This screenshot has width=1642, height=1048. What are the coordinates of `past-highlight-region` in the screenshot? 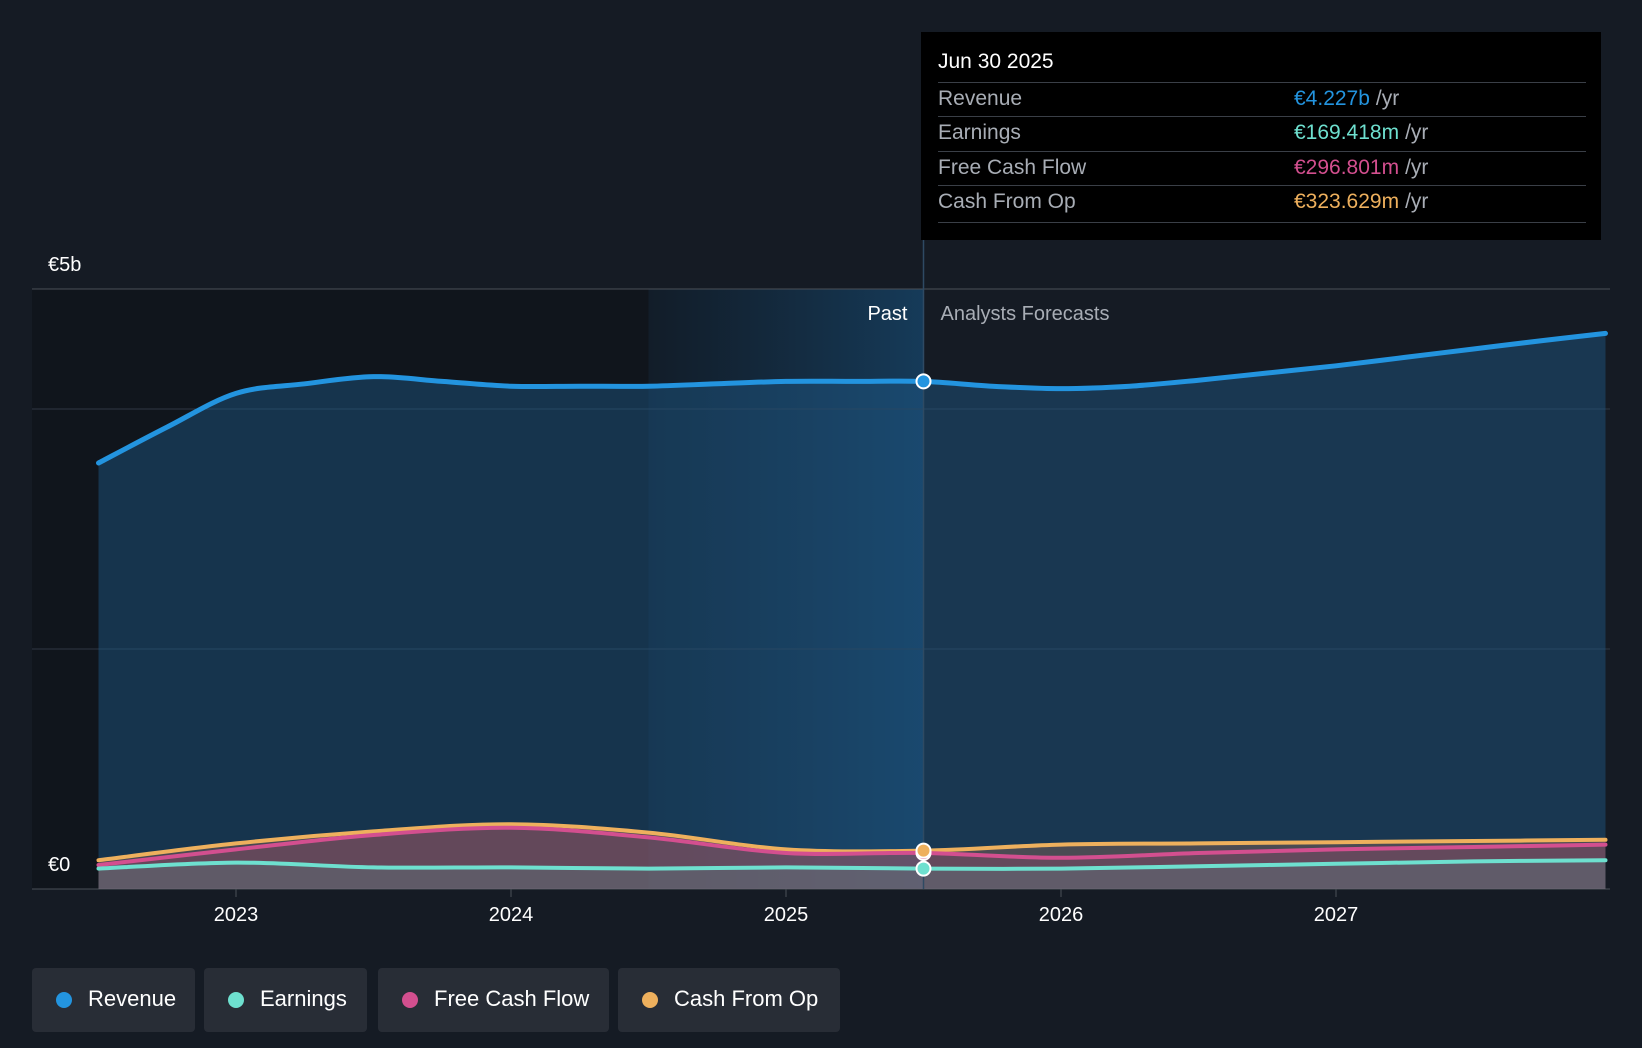 It's located at (786, 589).